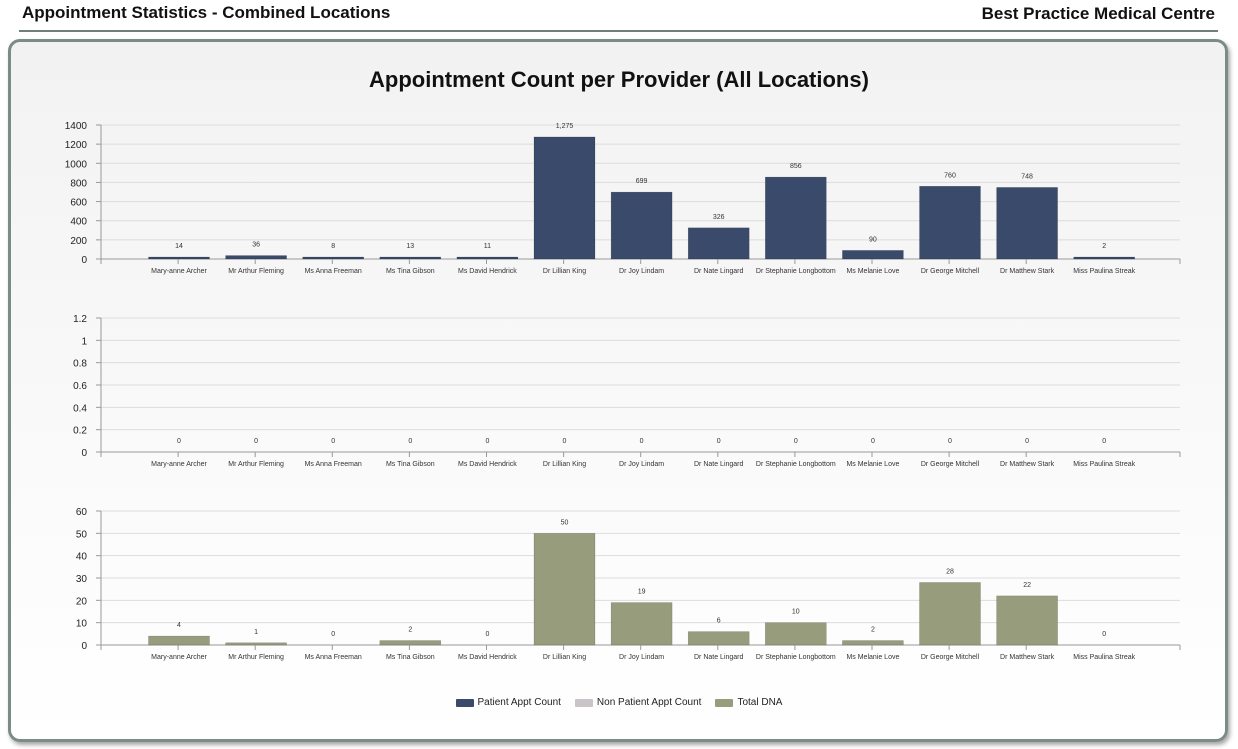 The width and height of the screenshot is (1238, 749). What do you see at coordinates (78, 203) in the screenshot?
I see `y-tick-label: 600` at bounding box center [78, 203].